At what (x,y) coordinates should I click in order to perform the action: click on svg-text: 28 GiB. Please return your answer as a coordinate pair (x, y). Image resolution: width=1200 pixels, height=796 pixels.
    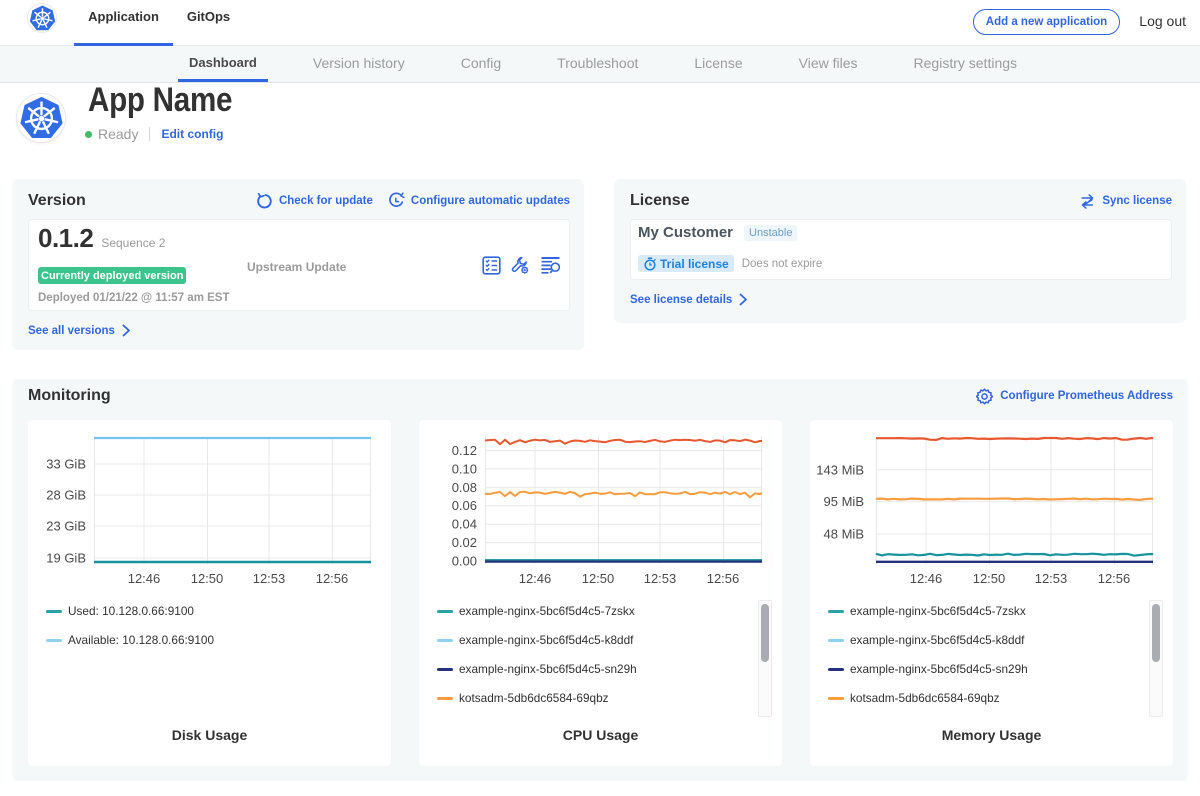
    Looking at the image, I should click on (66, 495).